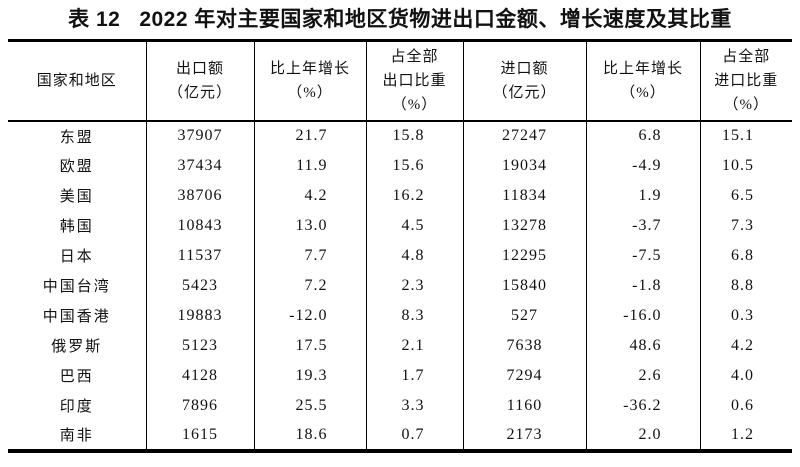 The height and width of the screenshot is (467, 800). I want to click on cell-import-value: 15840, so click(524, 285).